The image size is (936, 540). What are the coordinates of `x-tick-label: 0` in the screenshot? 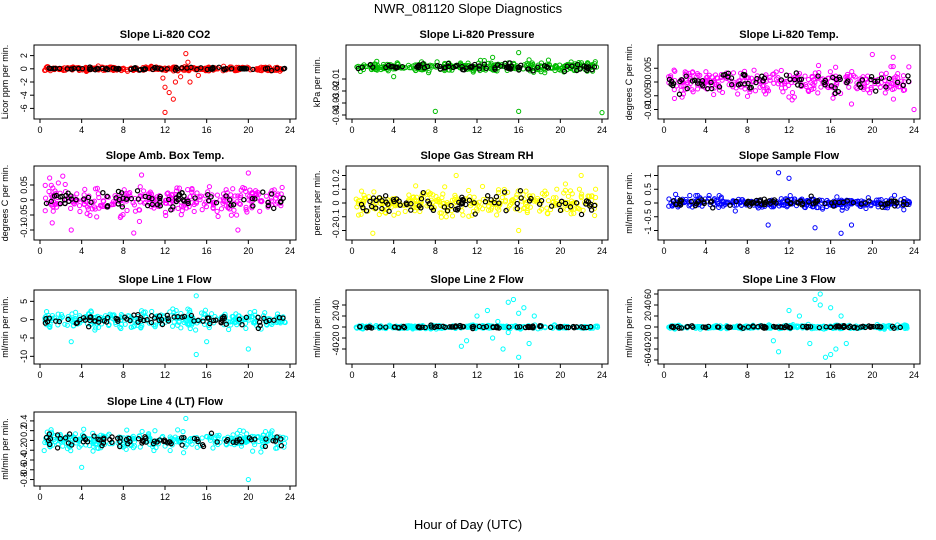 It's located at (351, 251).